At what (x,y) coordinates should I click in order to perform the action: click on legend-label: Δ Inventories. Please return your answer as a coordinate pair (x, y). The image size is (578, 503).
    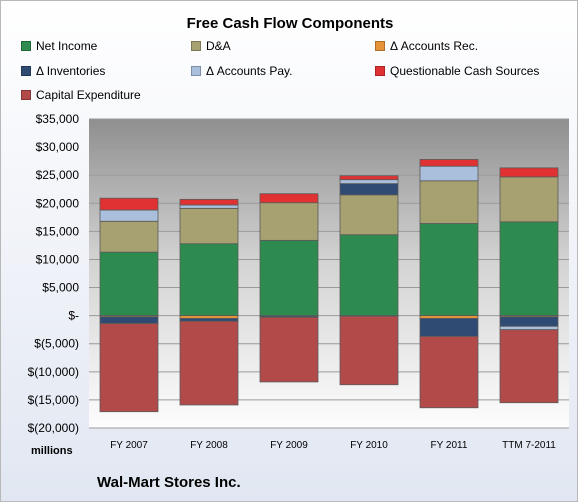
    Looking at the image, I should click on (71, 71).